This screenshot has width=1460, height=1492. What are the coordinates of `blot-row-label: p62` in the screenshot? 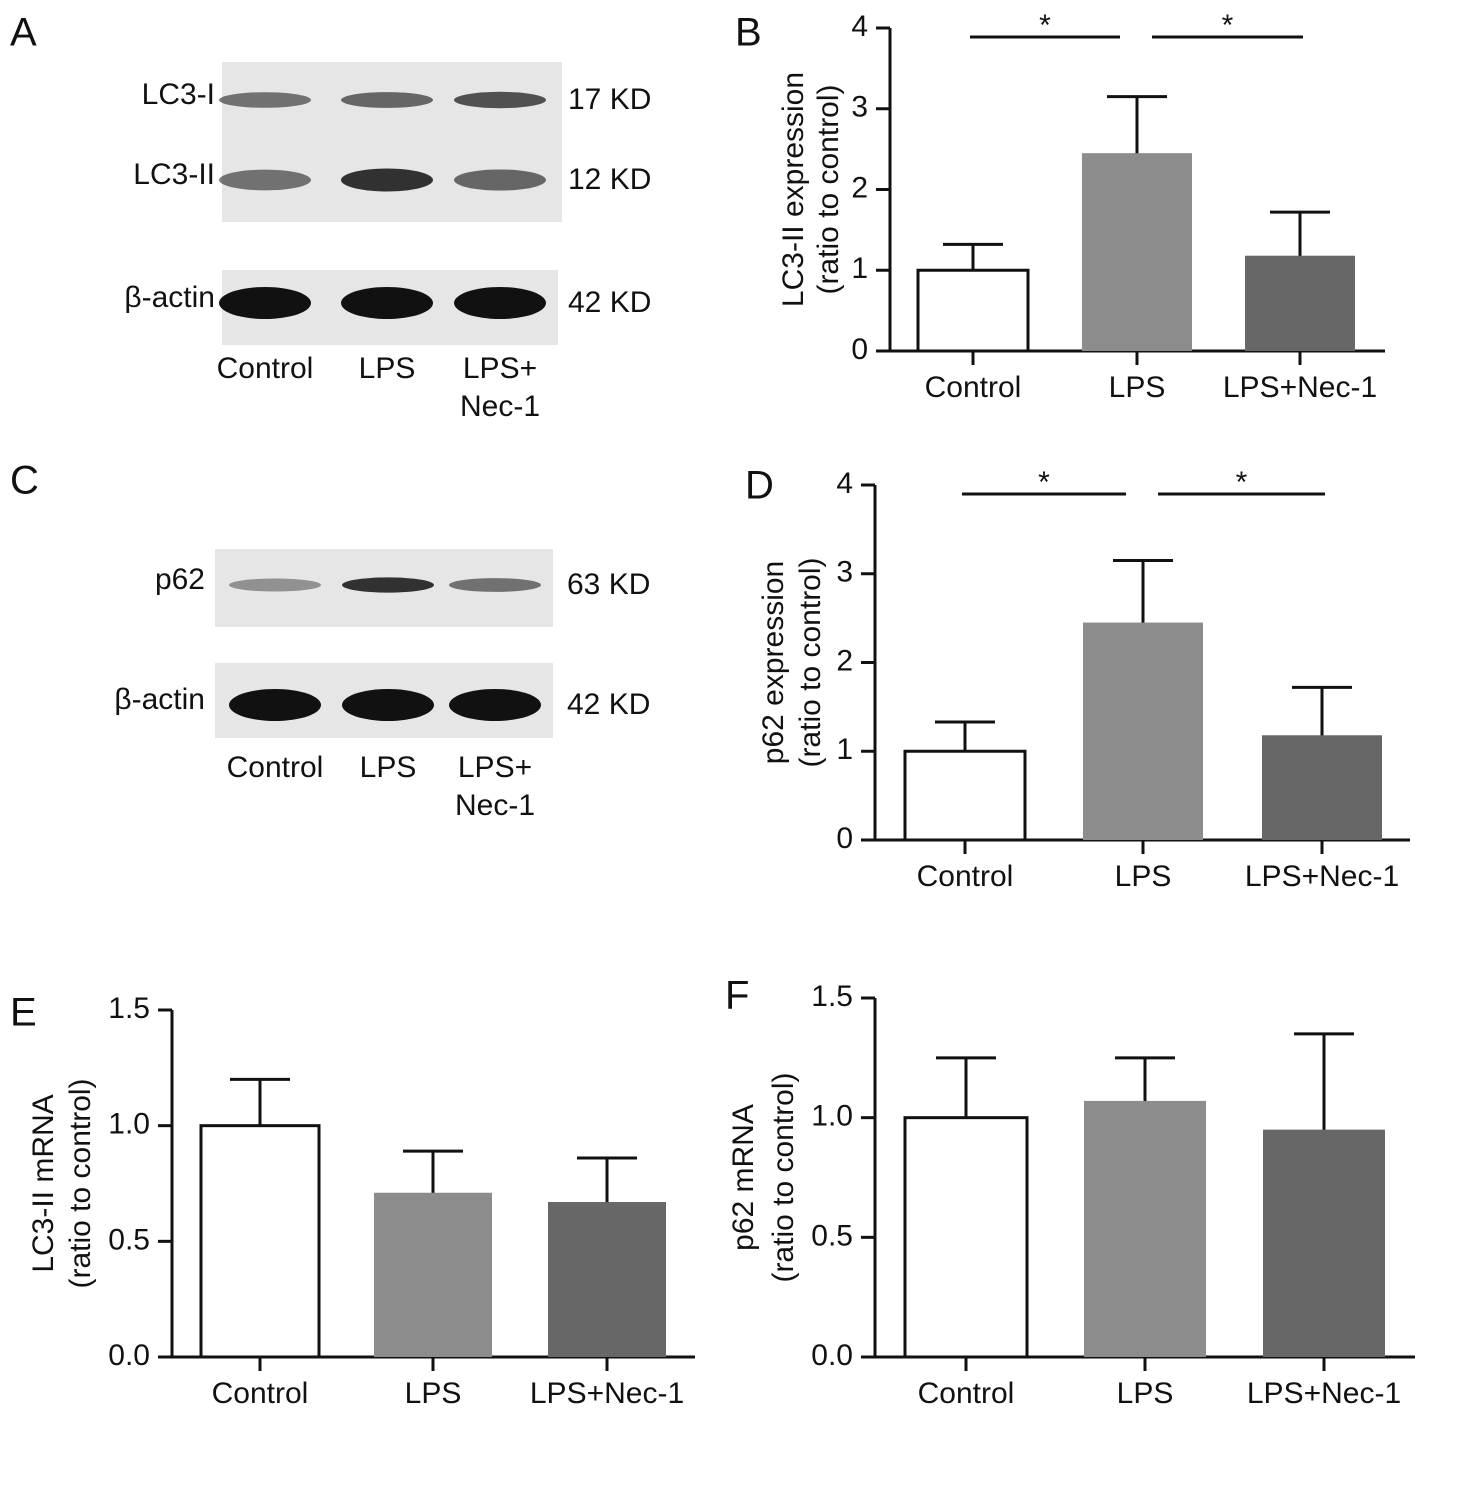 It's located at (180, 579).